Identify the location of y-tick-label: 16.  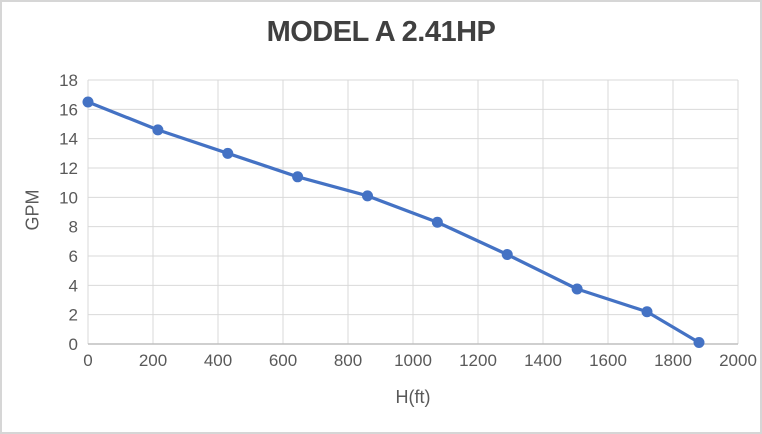
(68, 109).